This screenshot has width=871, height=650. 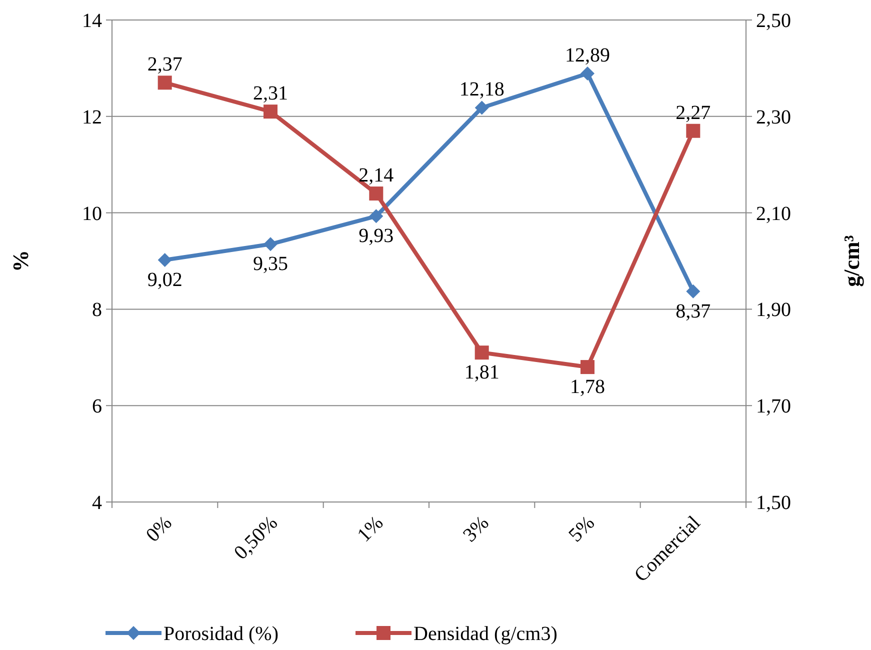 What do you see at coordinates (97, 407) in the screenshot?
I see `y-tick-label: 6` at bounding box center [97, 407].